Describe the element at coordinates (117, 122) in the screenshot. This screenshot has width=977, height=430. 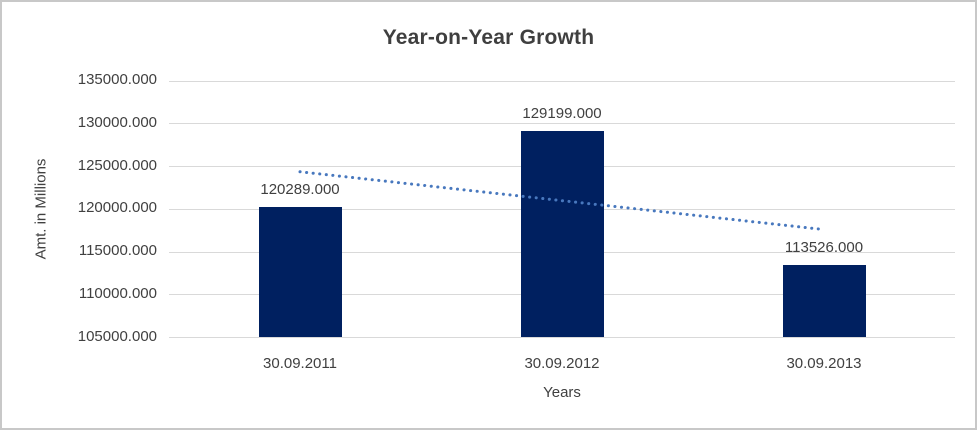
I see `y-axis-tick-label: 130000.000` at that location.